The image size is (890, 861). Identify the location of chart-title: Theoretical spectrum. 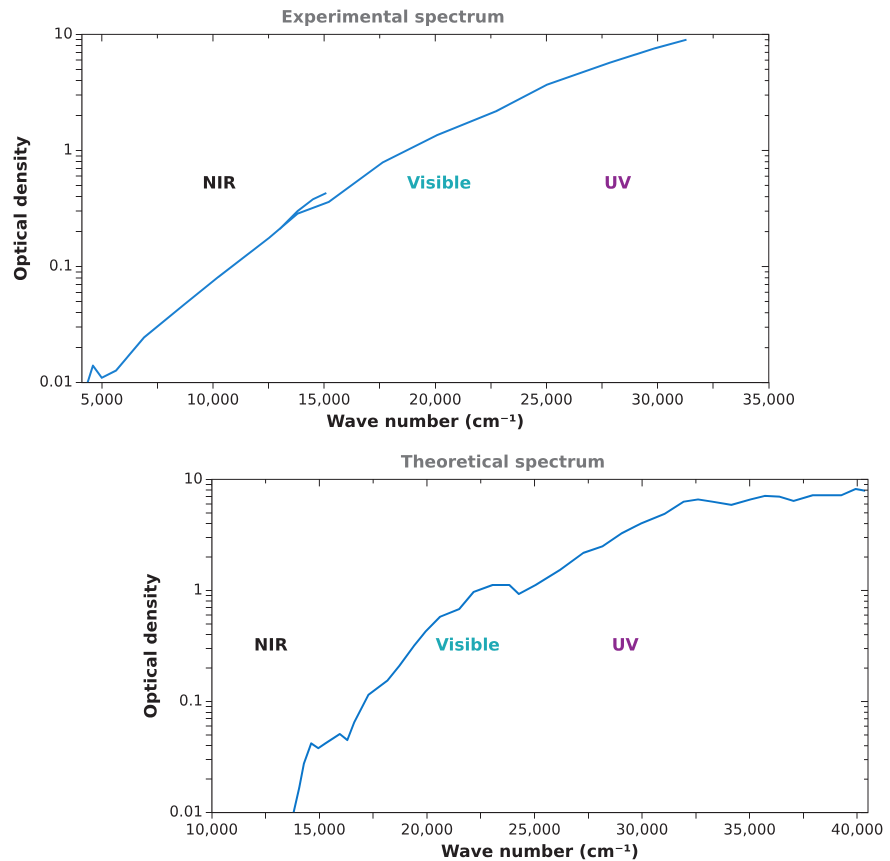
(503, 462).